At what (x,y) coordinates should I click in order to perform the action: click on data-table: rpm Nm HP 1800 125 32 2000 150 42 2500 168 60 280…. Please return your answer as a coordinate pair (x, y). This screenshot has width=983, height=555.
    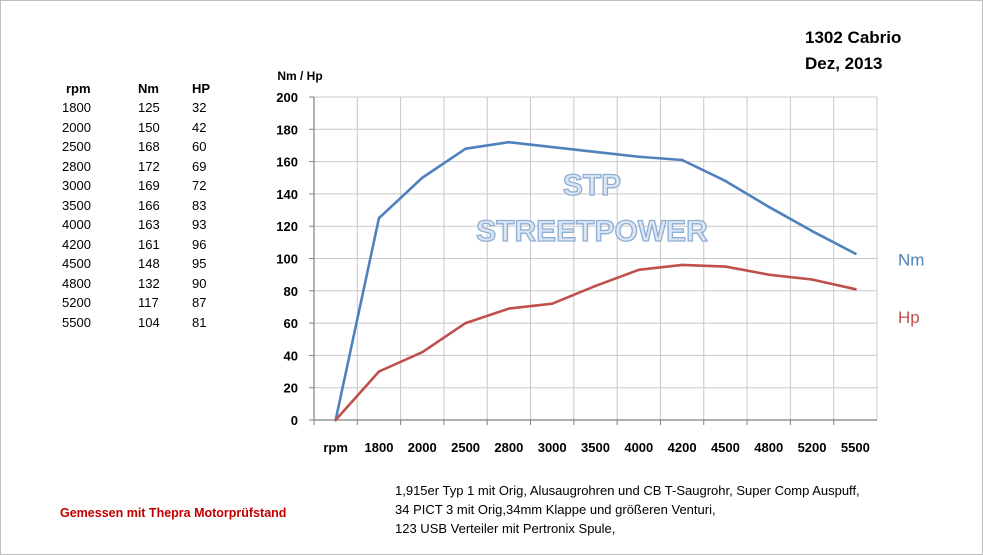
    Looking at the image, I should click on (147, 205).